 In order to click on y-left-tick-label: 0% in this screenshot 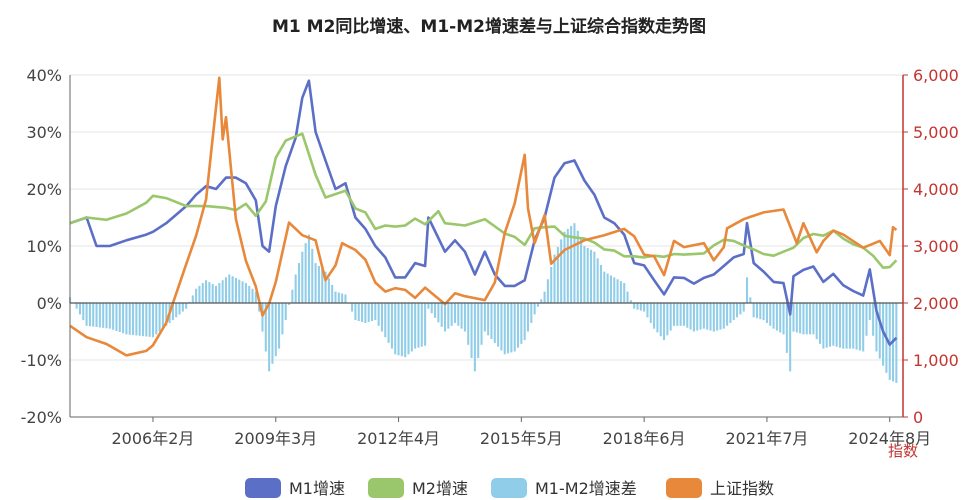, I will do `click(49, 303)`.